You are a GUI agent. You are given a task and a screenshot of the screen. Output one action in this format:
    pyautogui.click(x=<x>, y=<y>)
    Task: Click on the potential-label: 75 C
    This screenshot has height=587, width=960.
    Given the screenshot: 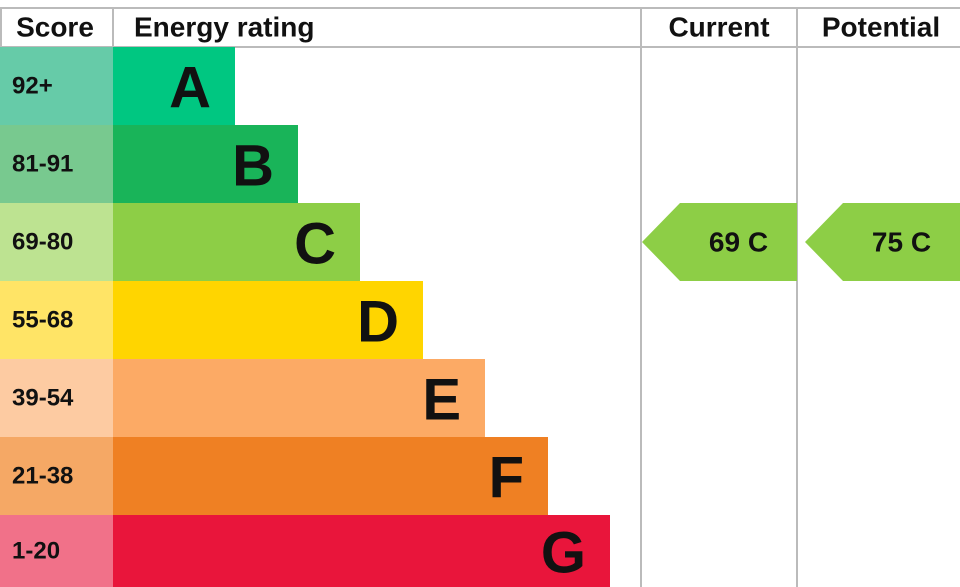 What is the action you would take?
    pyautogui.click(x=901, y=242)
    